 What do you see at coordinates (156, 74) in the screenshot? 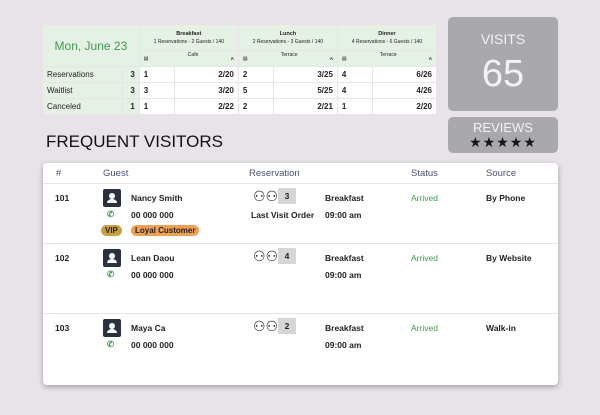
I see `schedule-rows-0-cells-0-0: 1` at bounding box center [156, 74].